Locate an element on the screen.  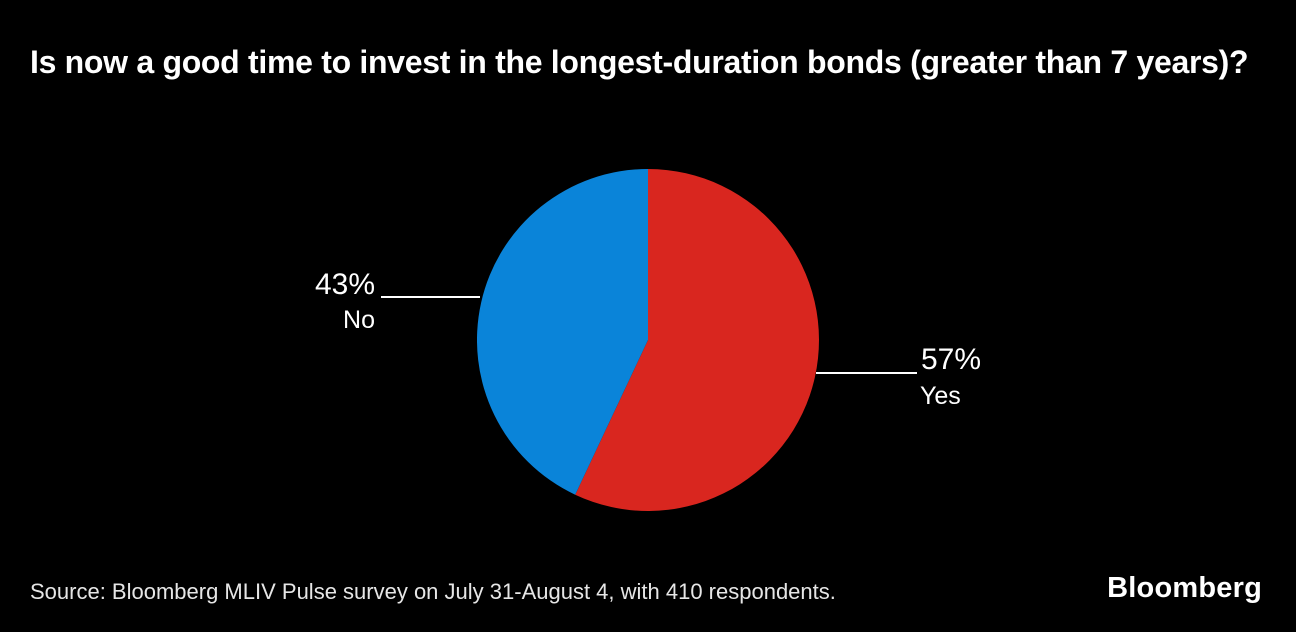
label-yes-category: Yes is located at coordinates (940, 396).